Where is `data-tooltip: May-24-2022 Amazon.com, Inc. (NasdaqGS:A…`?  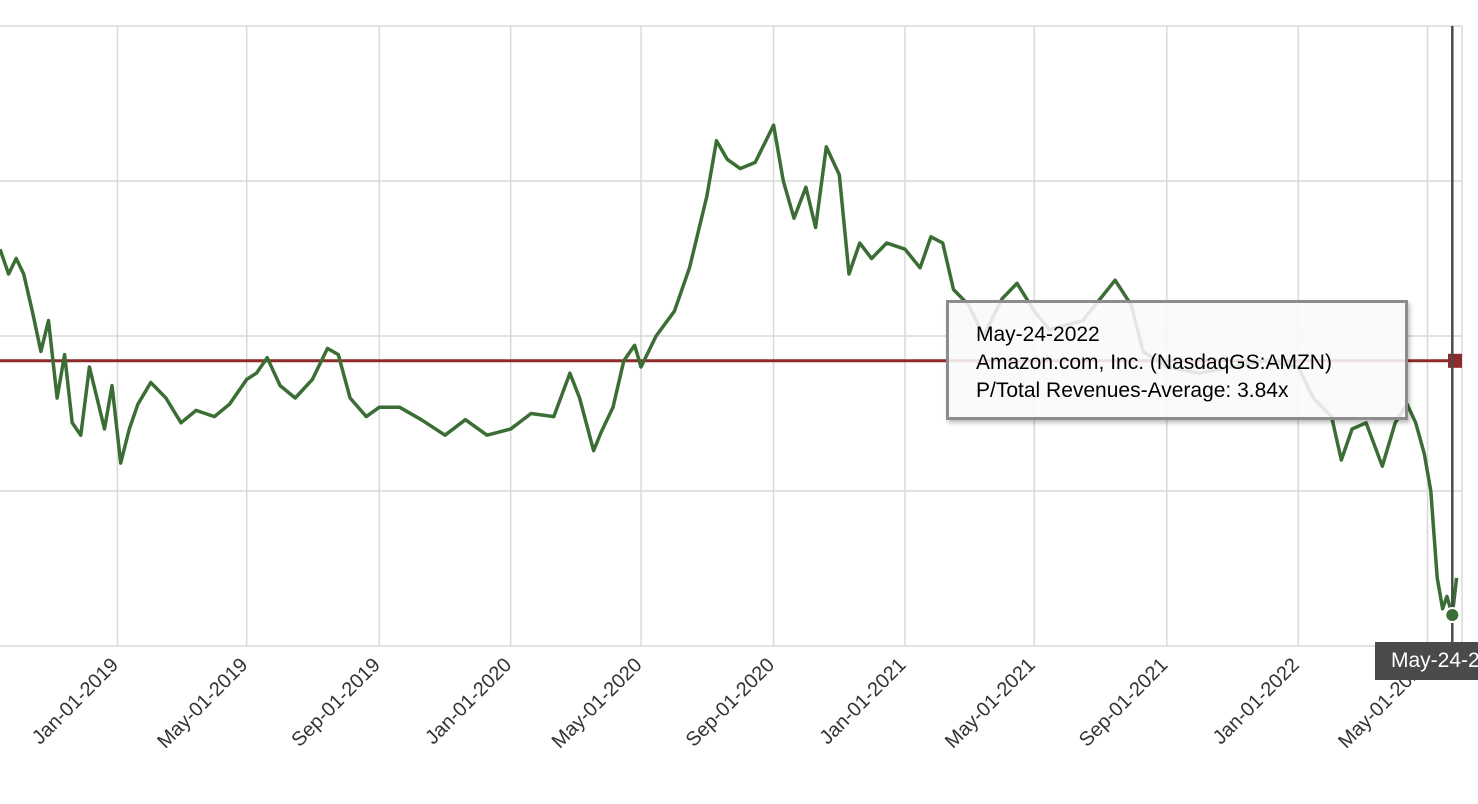
data-tooltip: May-24-2022 Amazon.com, Inc. (NasdaqGS:A… is located at coordinates (1177, 360).